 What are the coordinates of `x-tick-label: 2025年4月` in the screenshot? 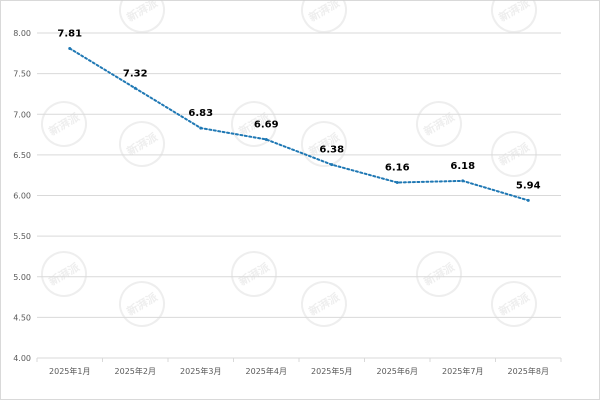 It's located at (266, 371).